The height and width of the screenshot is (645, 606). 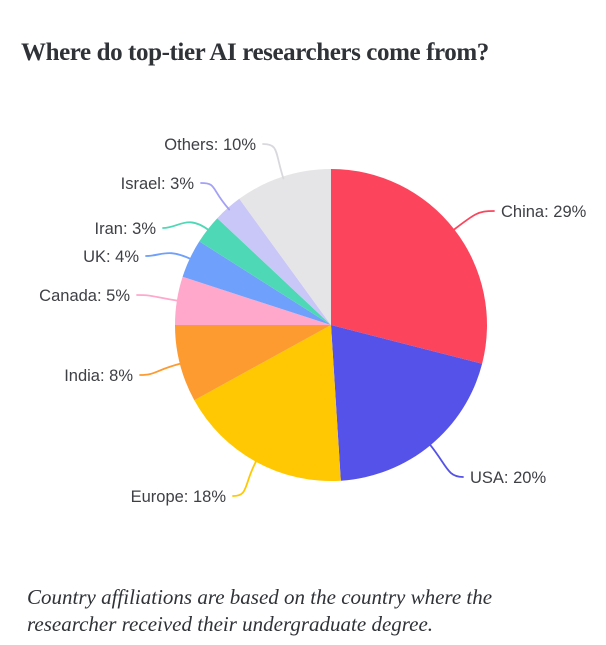 I want to click on leader-line-others, so click(x=273, y=161).